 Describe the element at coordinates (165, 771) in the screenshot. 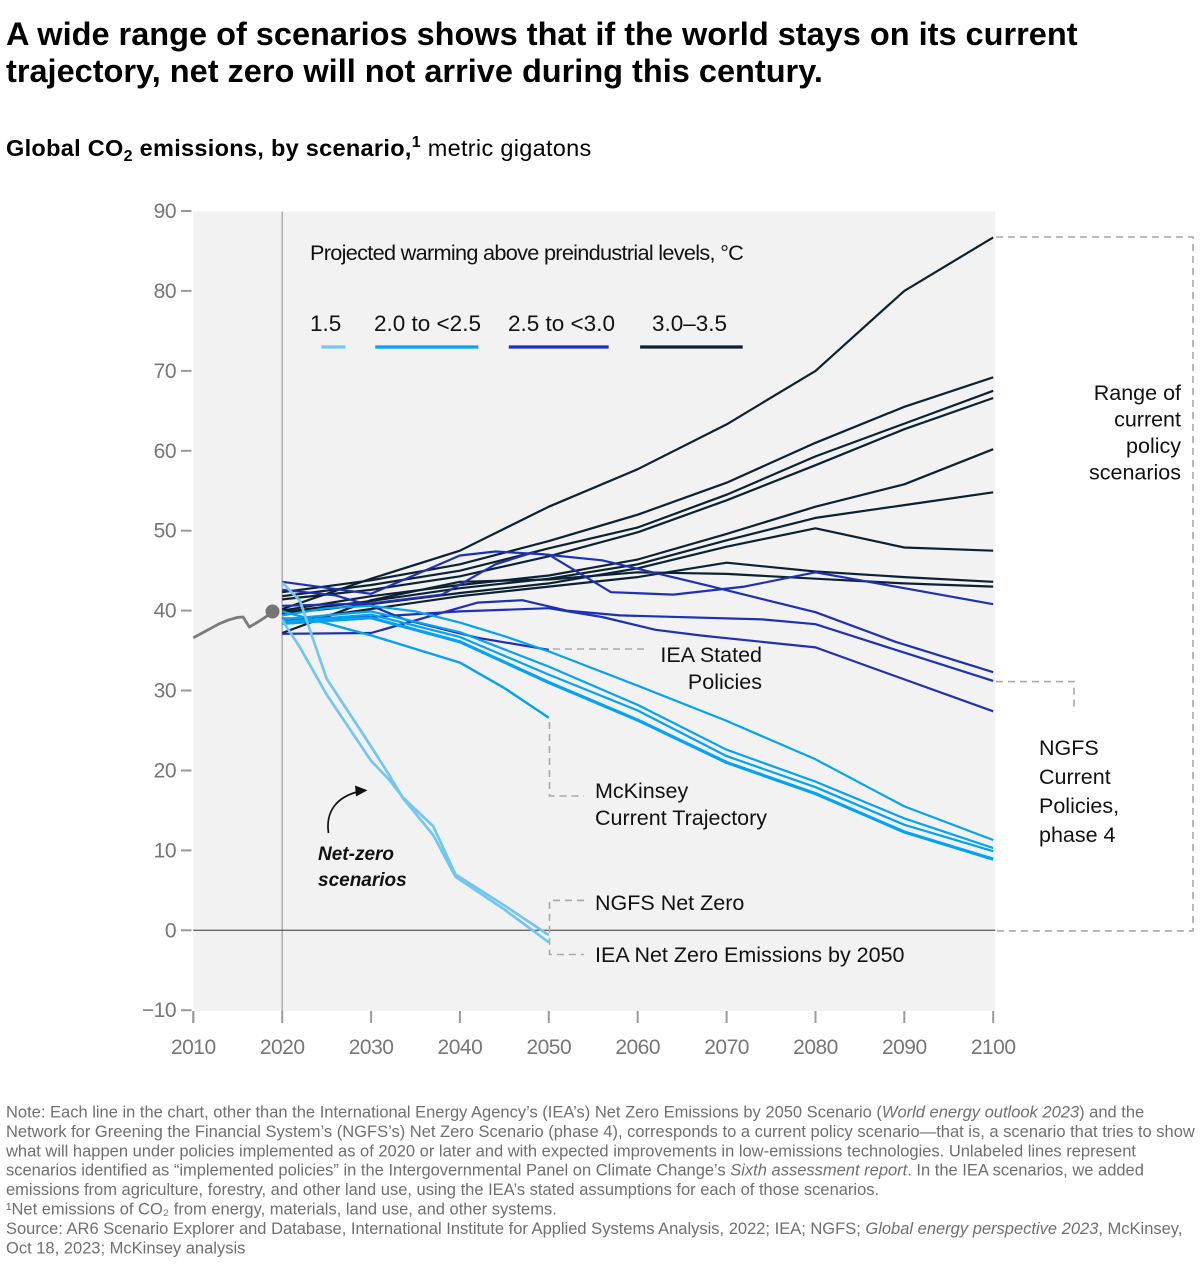

I see `svg-text: 20` at that location.